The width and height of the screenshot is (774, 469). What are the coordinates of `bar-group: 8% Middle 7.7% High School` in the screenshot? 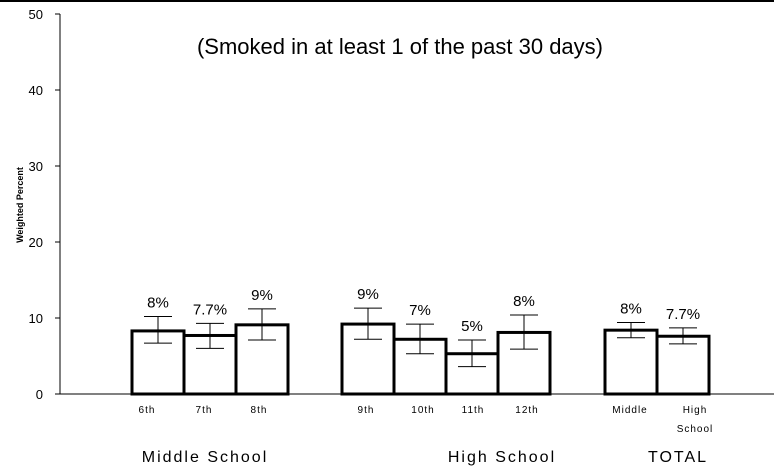 It's located at (658, 368).